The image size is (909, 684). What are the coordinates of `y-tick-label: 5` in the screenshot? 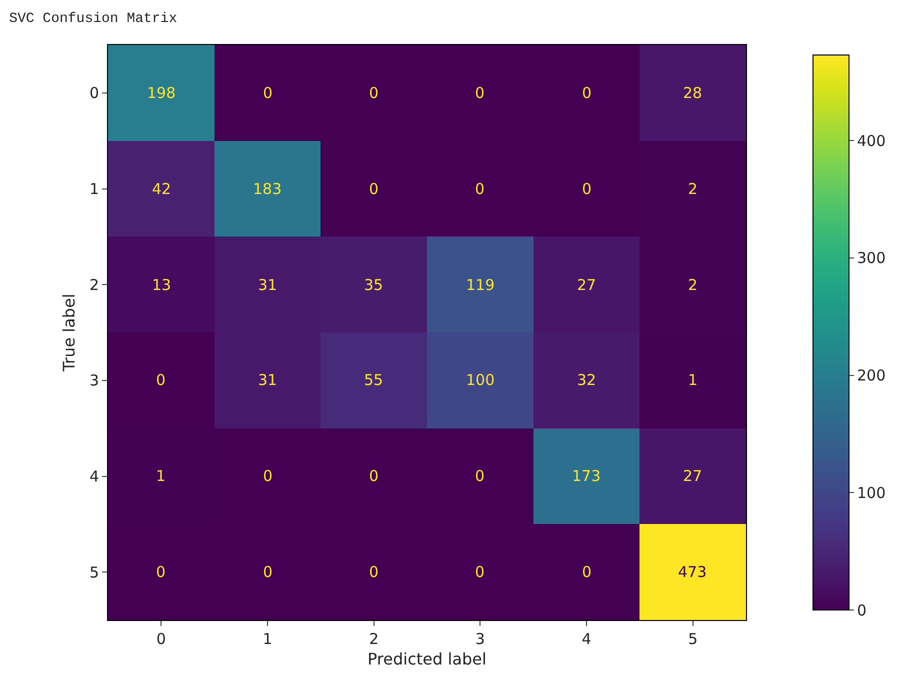 It's located at (94, 572).